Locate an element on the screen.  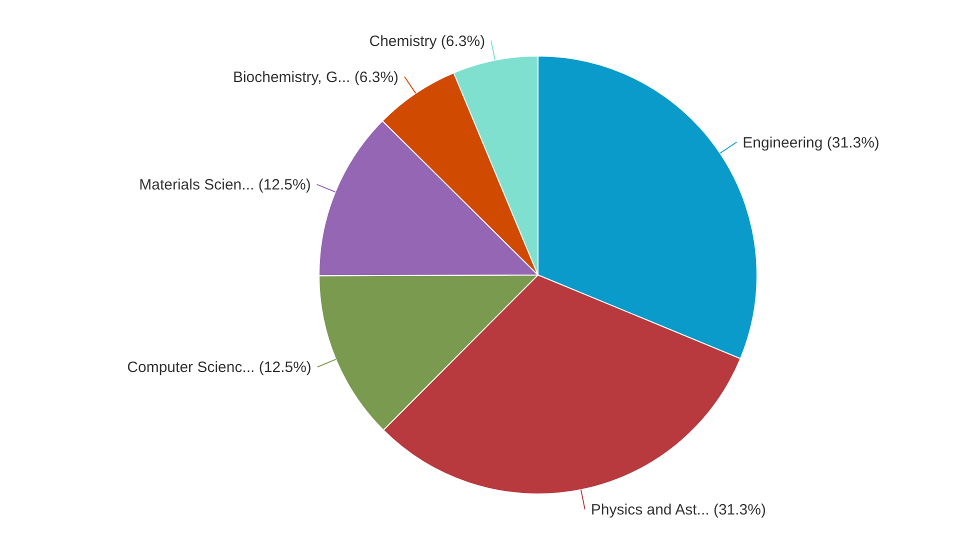
slice-label: Engineering (31.3%) is located at coordinates (811, 143).